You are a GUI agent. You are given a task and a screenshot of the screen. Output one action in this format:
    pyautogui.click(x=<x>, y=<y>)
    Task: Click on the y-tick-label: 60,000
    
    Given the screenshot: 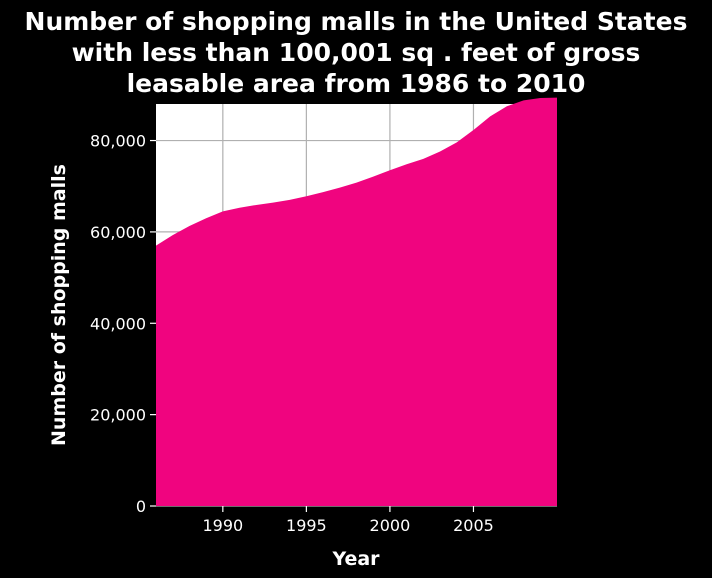 What is the action you would take?
    pyautogui.click(x=118, y=232)
    